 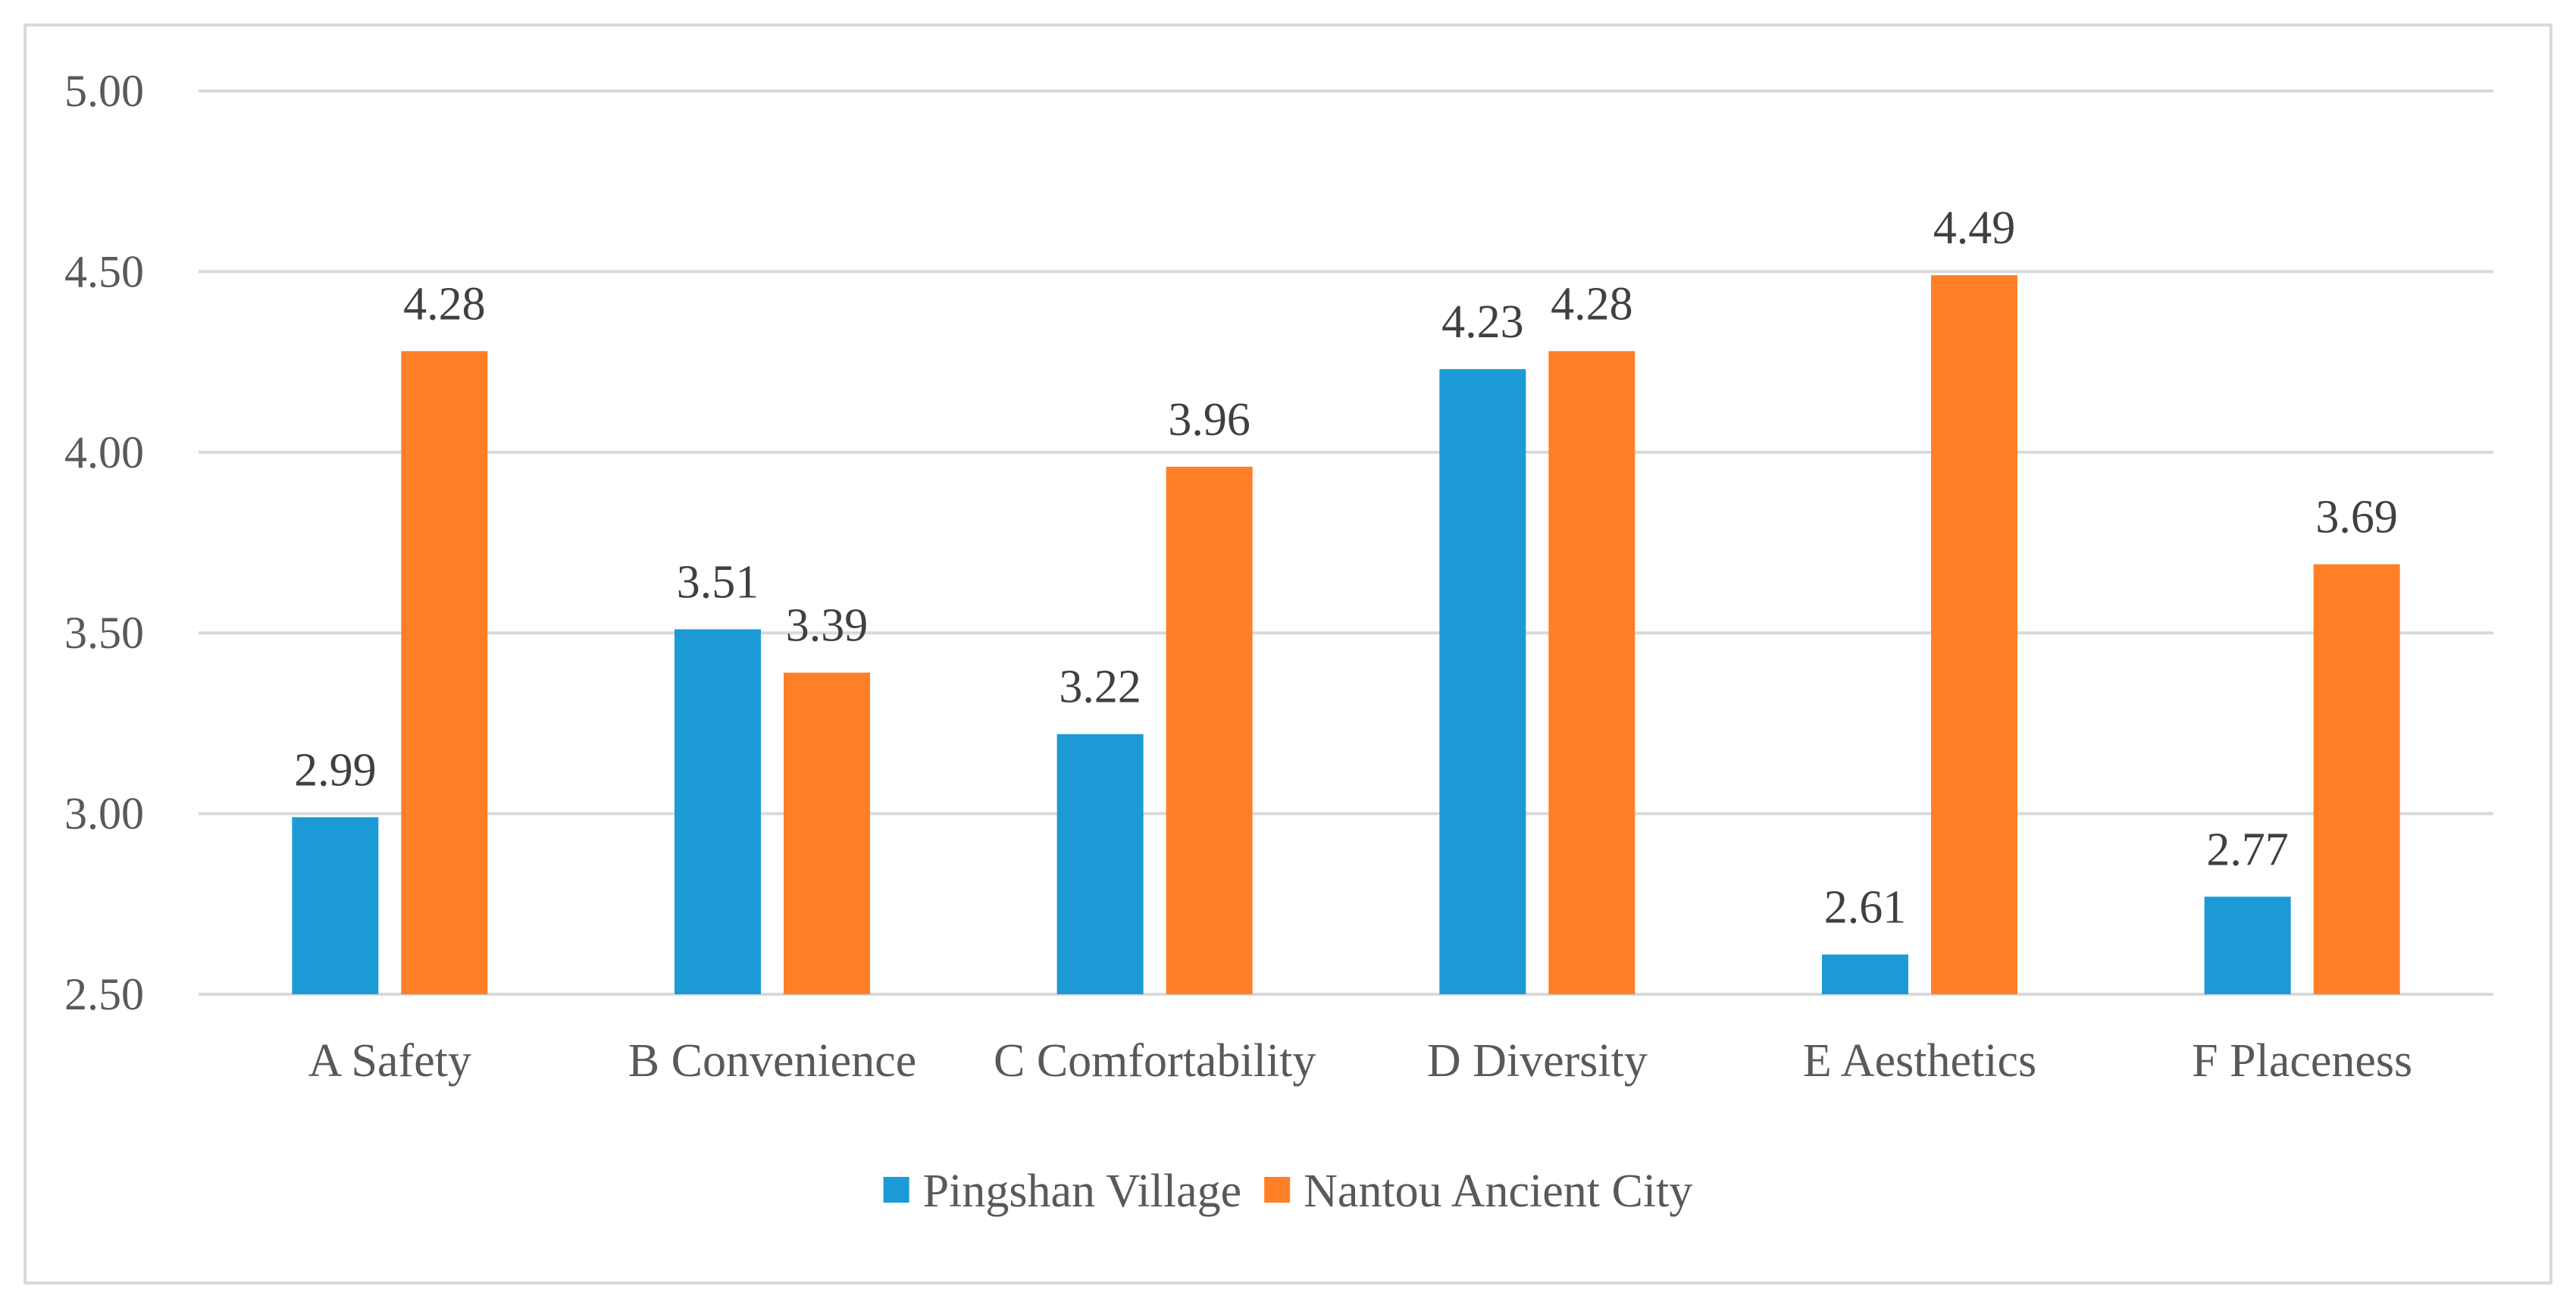 What do you see at coordinates (1209, 420) in the screenshot?
I see `data-label: 3.96` at bounding box center [1209, 420].